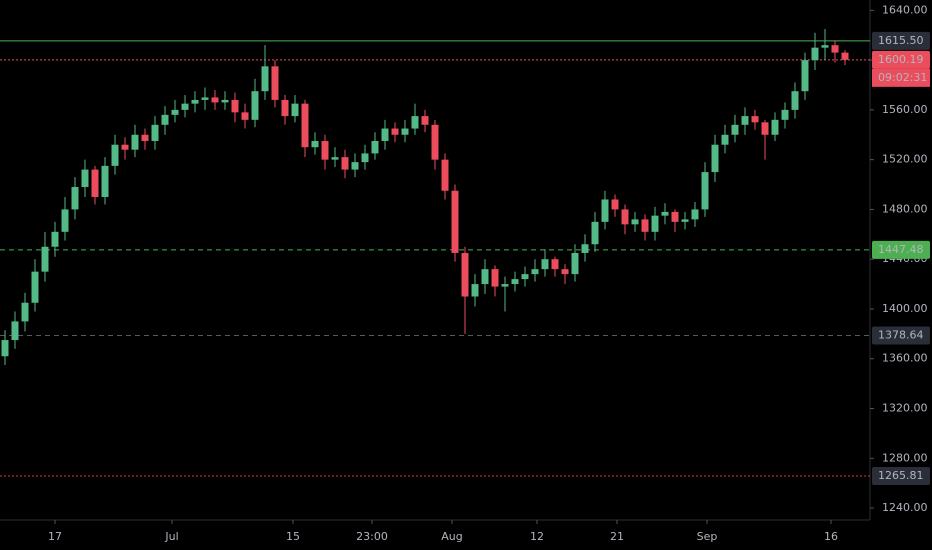 This screenshot has width=932, height=550. Describe the element at coordinates (905, 109) in the screenshot. I see `y-tick-label: 1560.00` at that location.